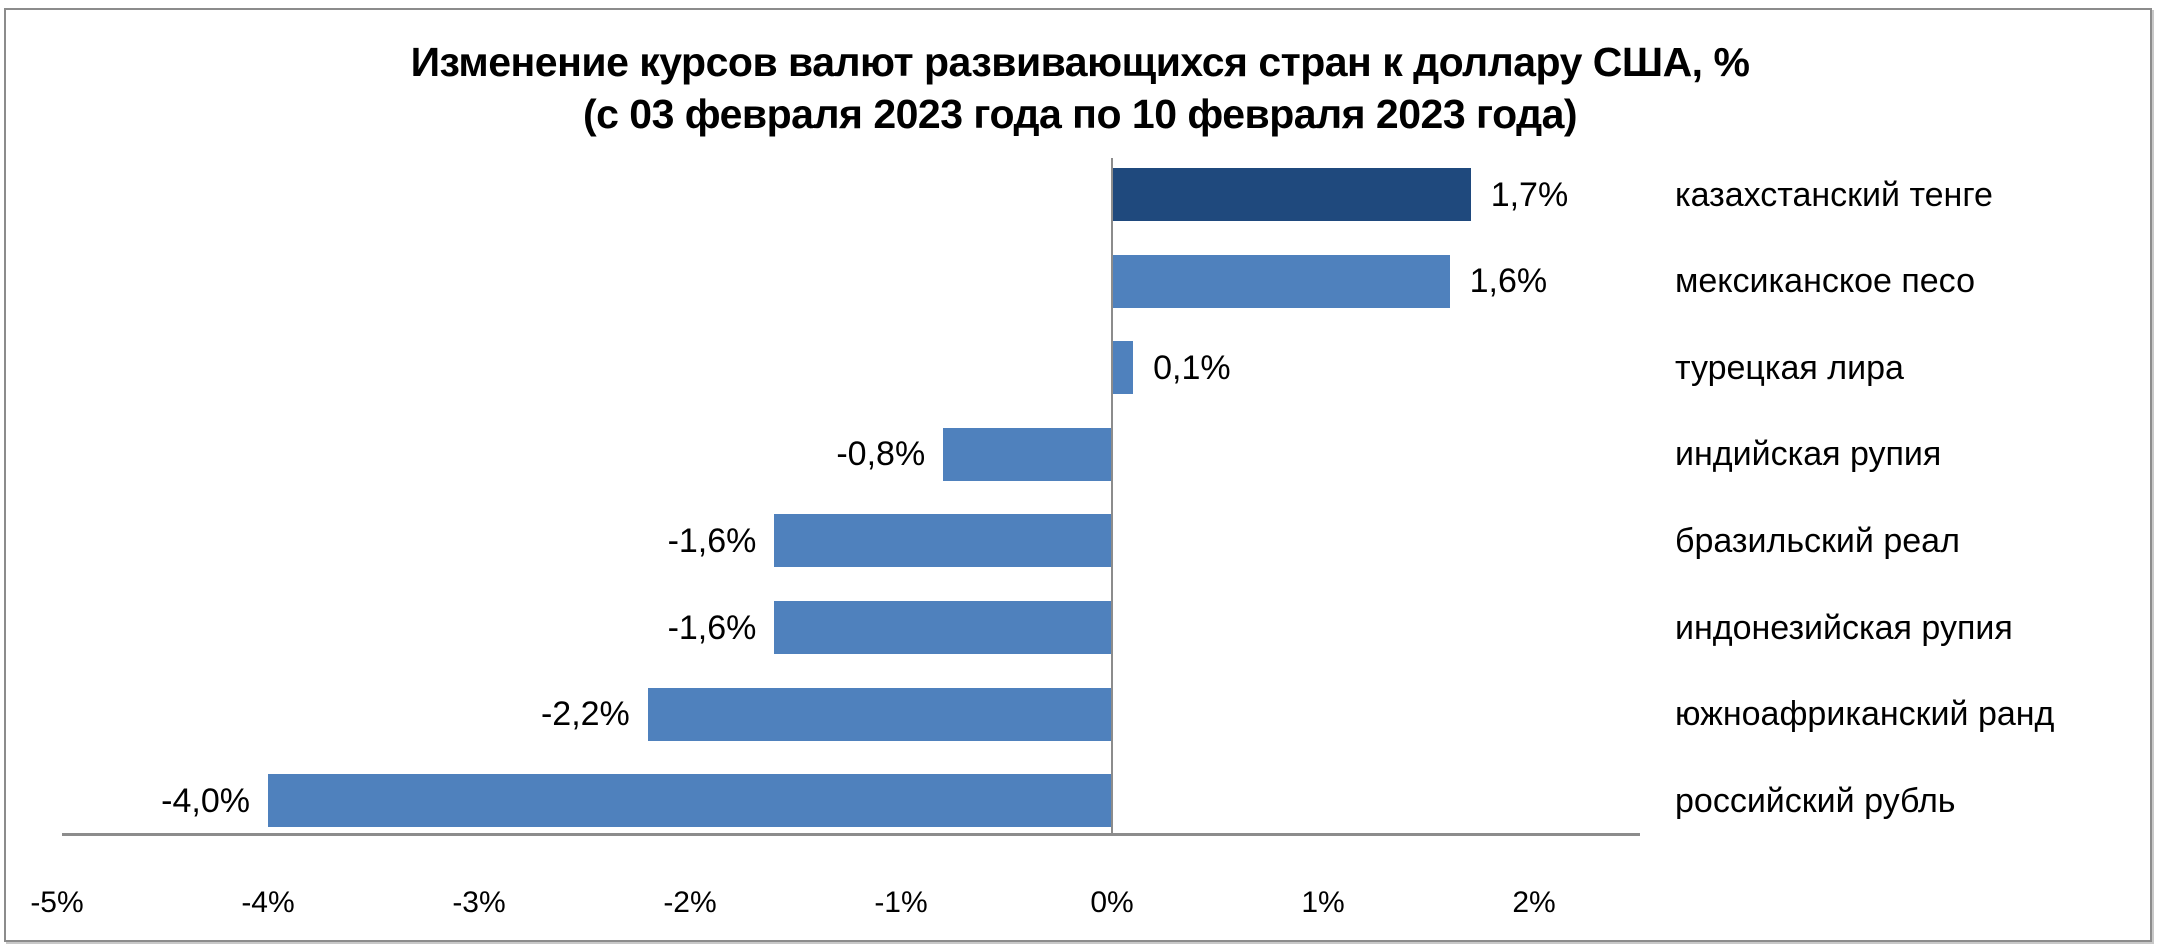 The height and width of the screenshot is (952, 2160). What do you see at coordinates (1112, 497) in the screenshot?
I see `zero-axis-line` at bounding box center [1112, 497].